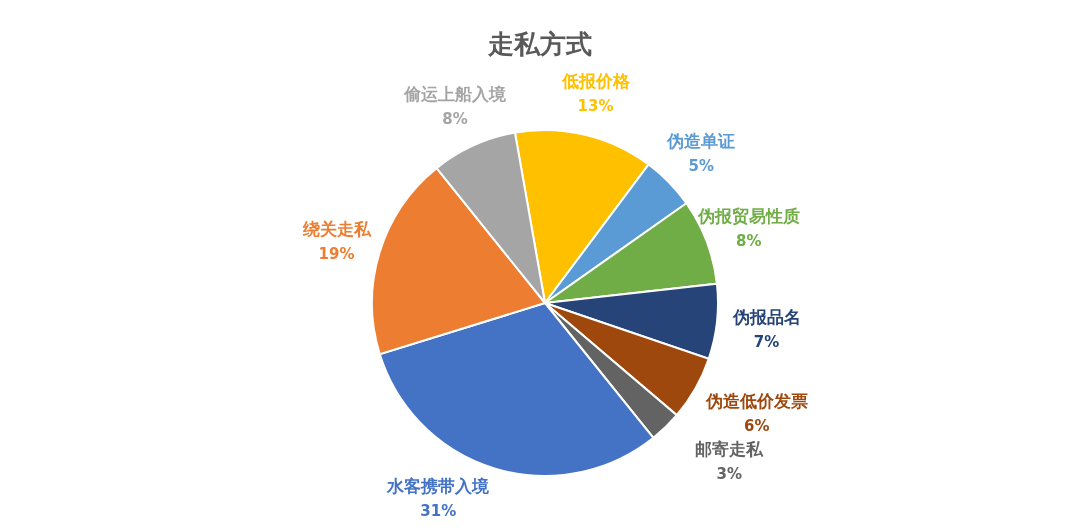  I want to click on slice-label: 伪报品名, so click(766, 316).